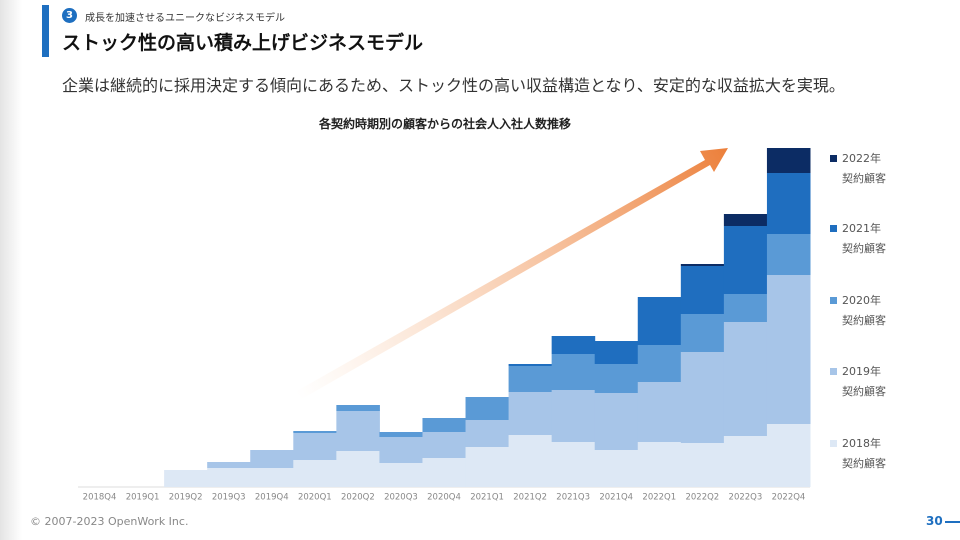 The height and width of the screenshot is (540, 960). Describe the element at coordinates (143, 498) in the screenshot. I see `x-tick-label: 2019Q1` at that location.